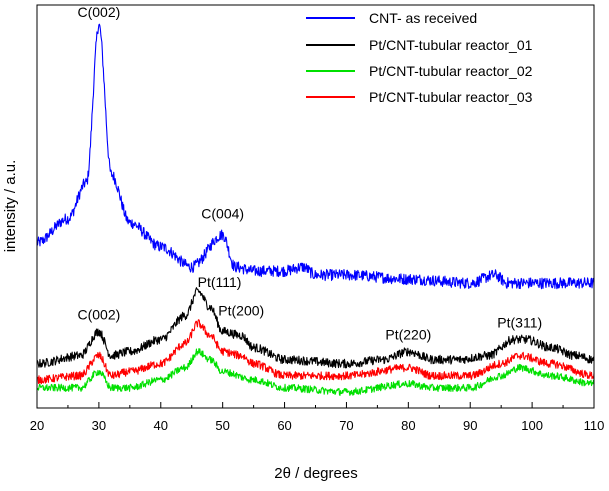  I want to click on x-tick-label: 40, so click(161, 425).